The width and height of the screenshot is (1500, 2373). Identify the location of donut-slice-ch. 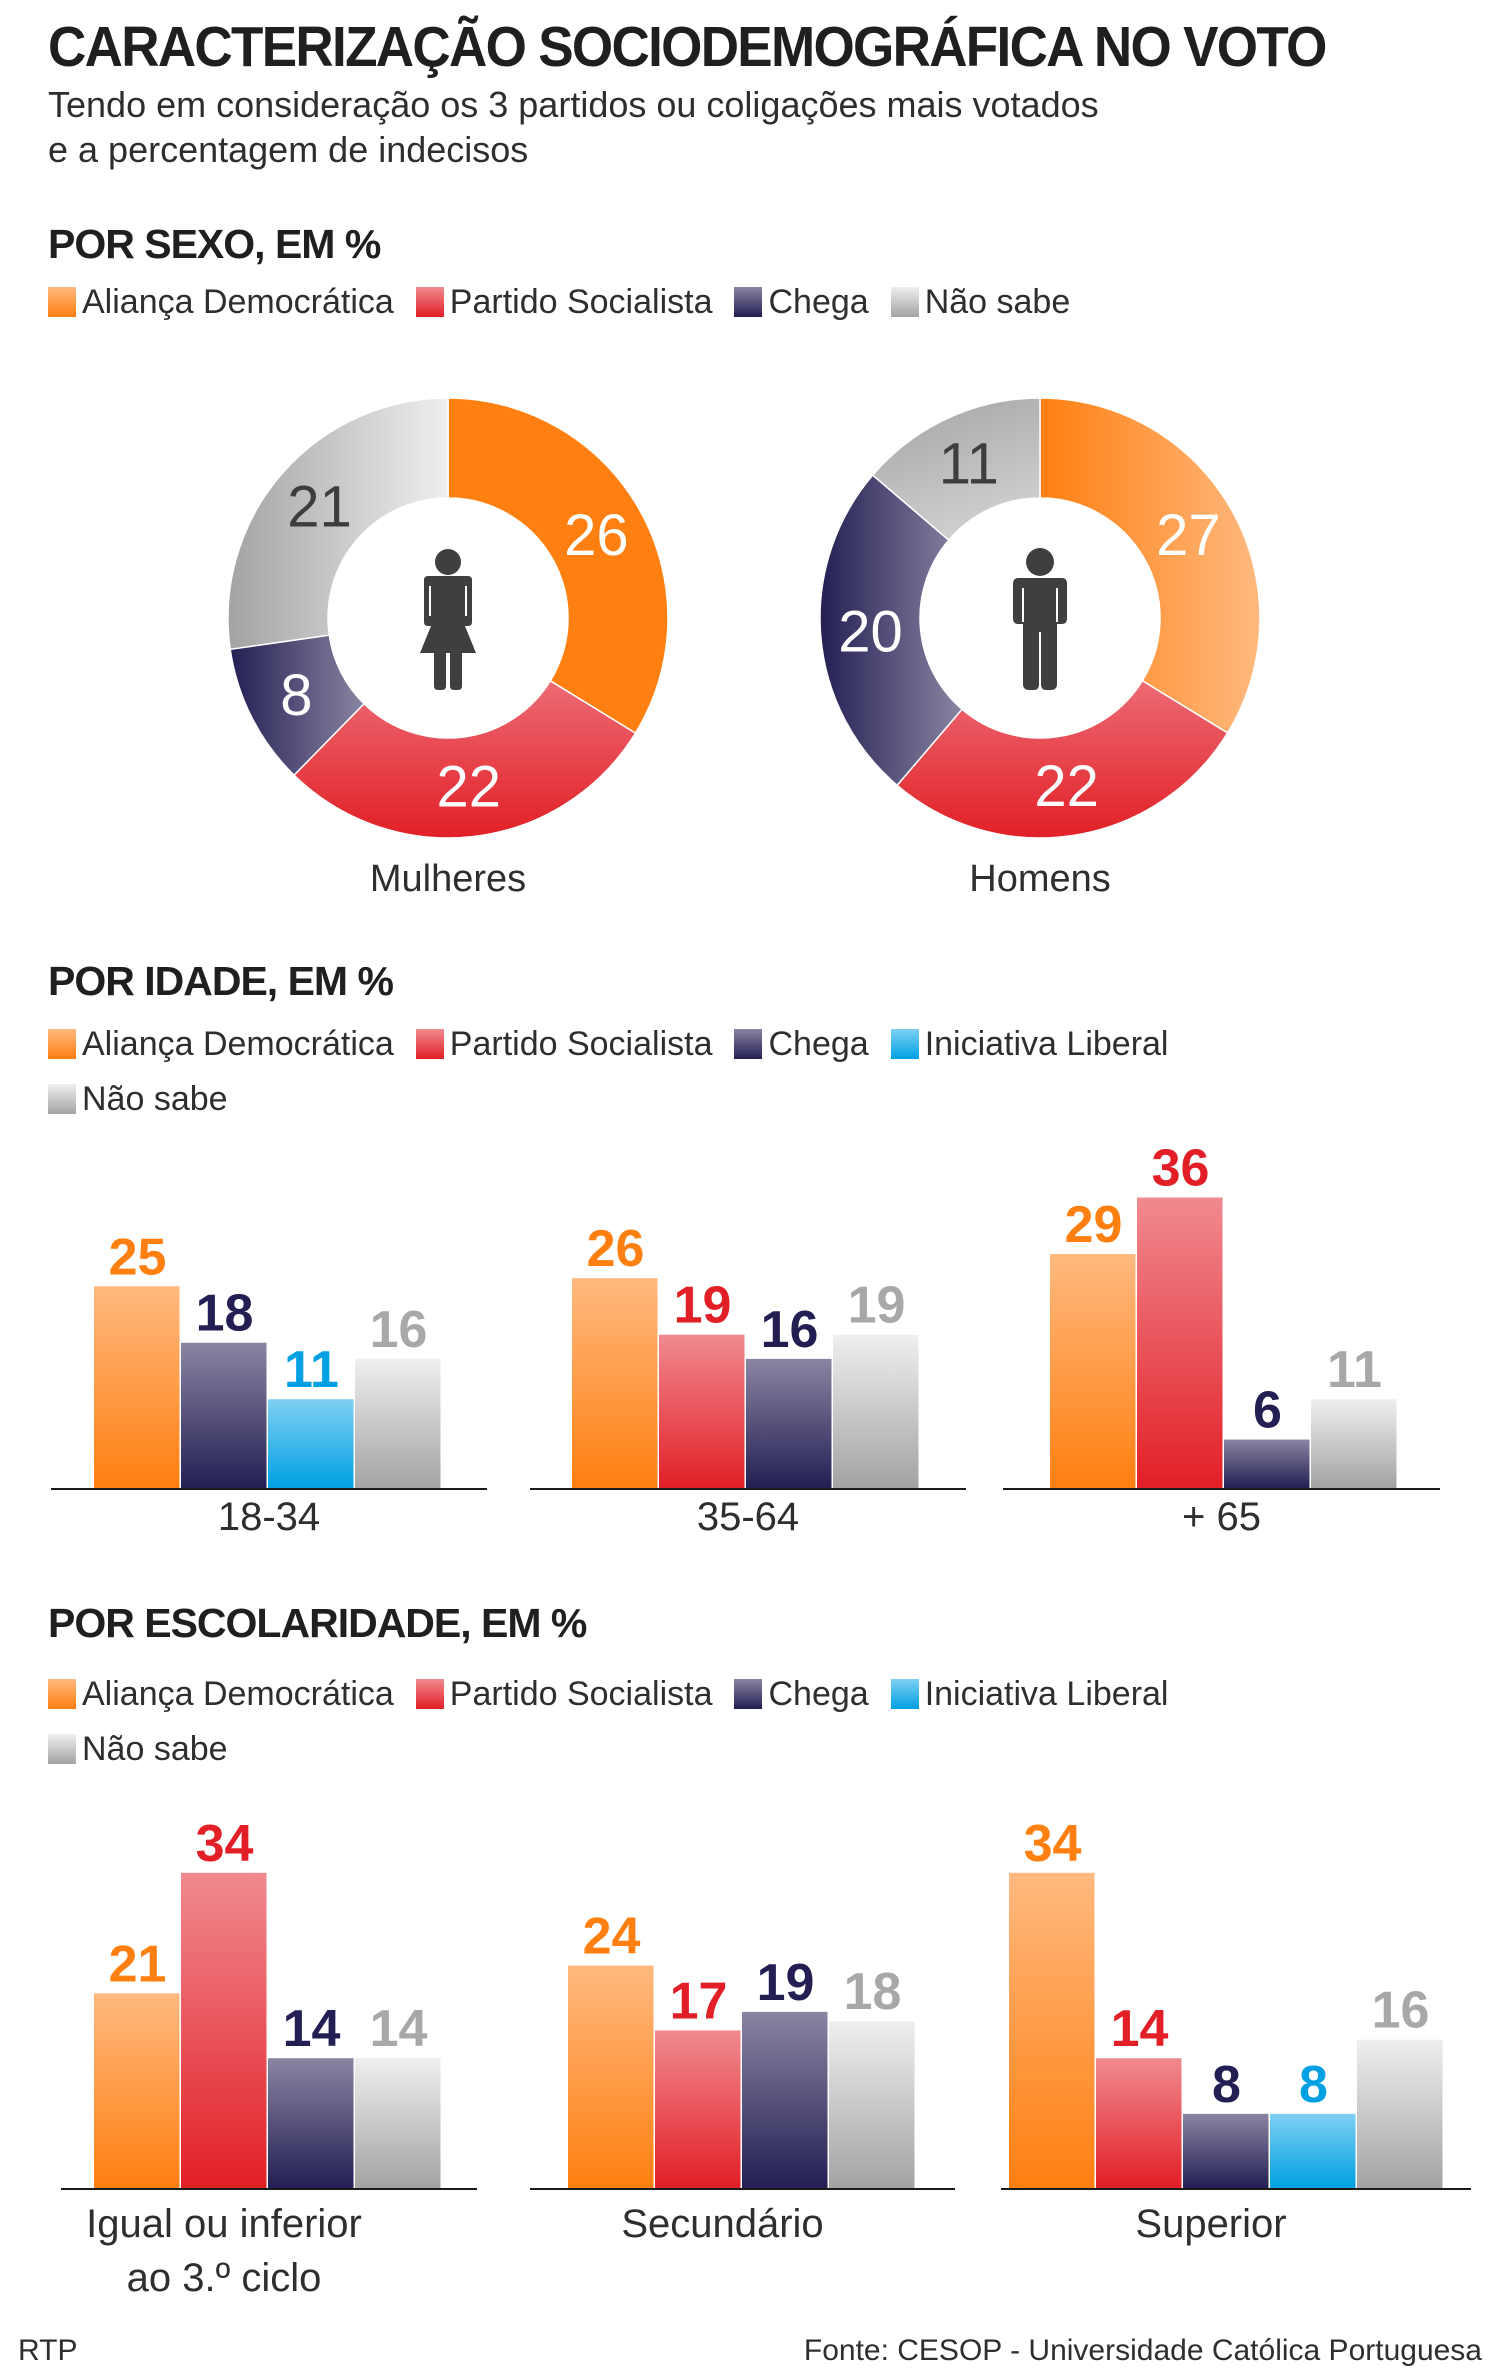
(891, 630).